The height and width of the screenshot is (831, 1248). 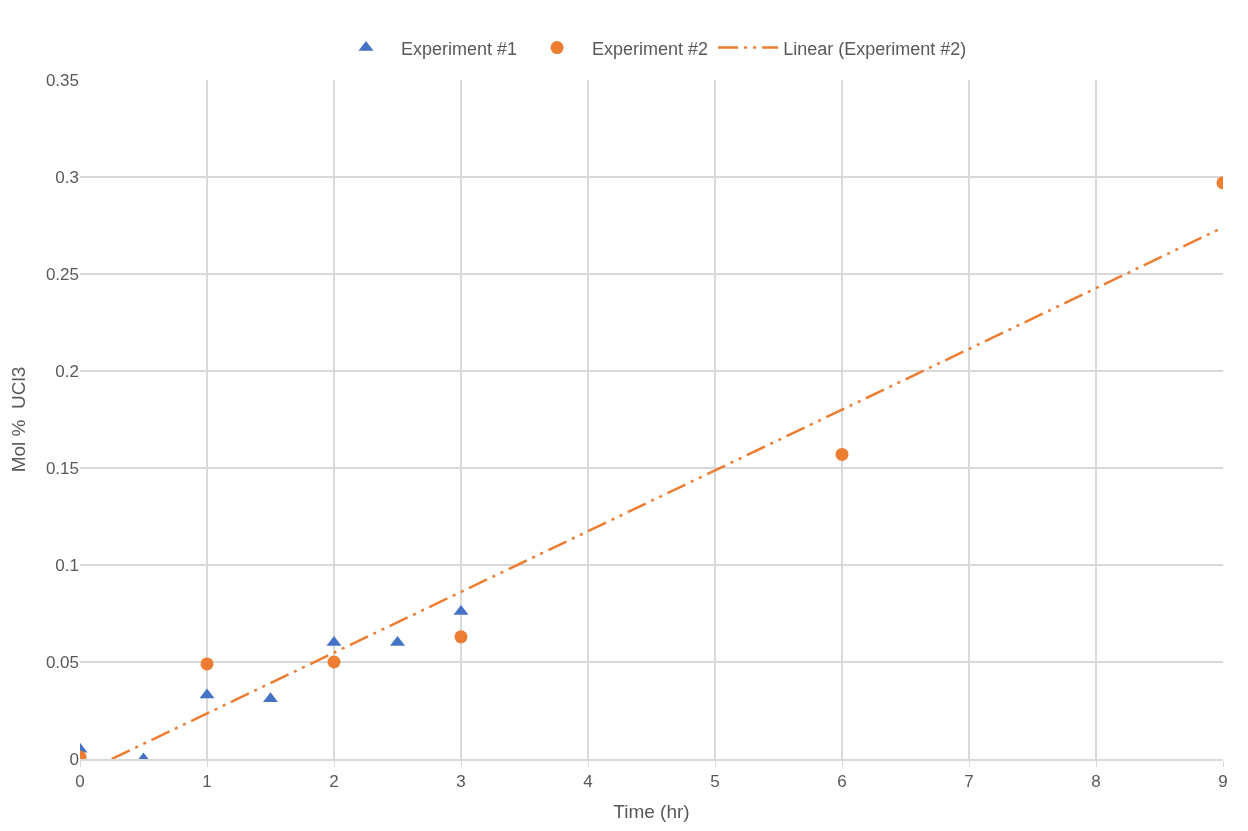 I want to click on y-tick-label: 0.05, so click(x=62, y=662).